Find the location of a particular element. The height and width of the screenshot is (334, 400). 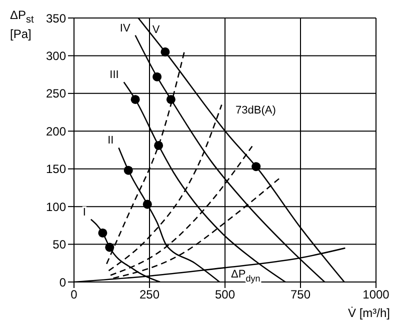

annotation: ΔP$_{dyn}$ is located at coordinates (245, 276).